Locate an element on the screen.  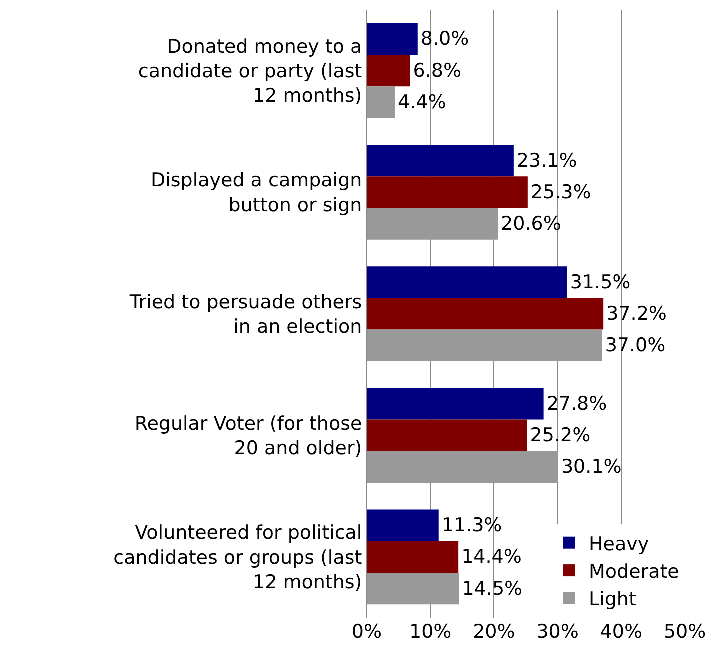
y-tick-label: Displayed a campaign button or sign is located at coordinates (256, 193).